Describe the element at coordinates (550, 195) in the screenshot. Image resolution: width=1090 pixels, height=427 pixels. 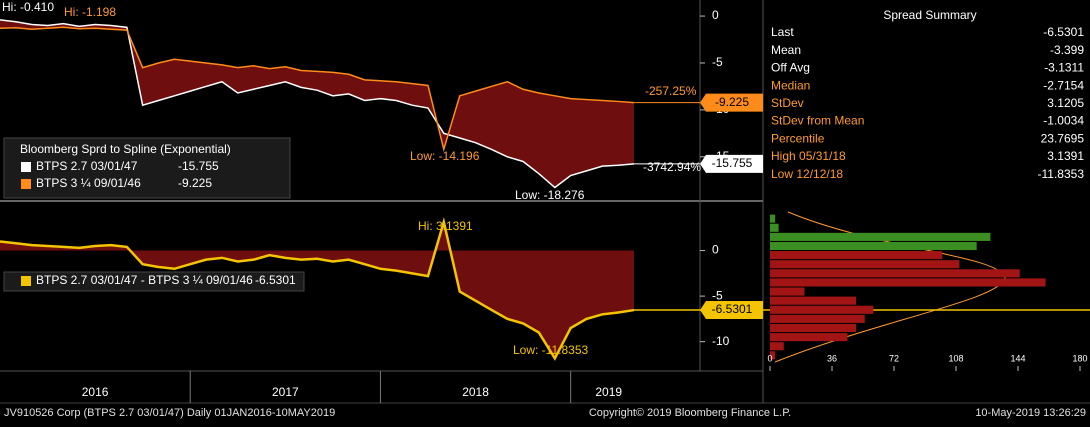
I see `annotation: Low: -18.276` at that location.